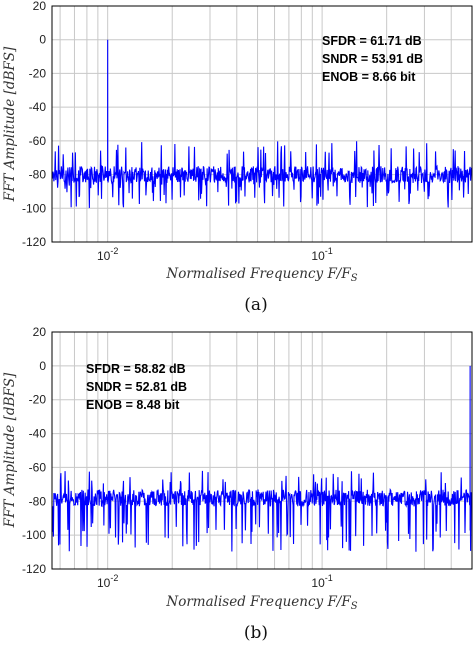  What do you see at coordinates (10, 450) in the screenshot?
I see `y-axis-label-b: FFT Amplitude [dBFS]` at bounding box center [10, 450].